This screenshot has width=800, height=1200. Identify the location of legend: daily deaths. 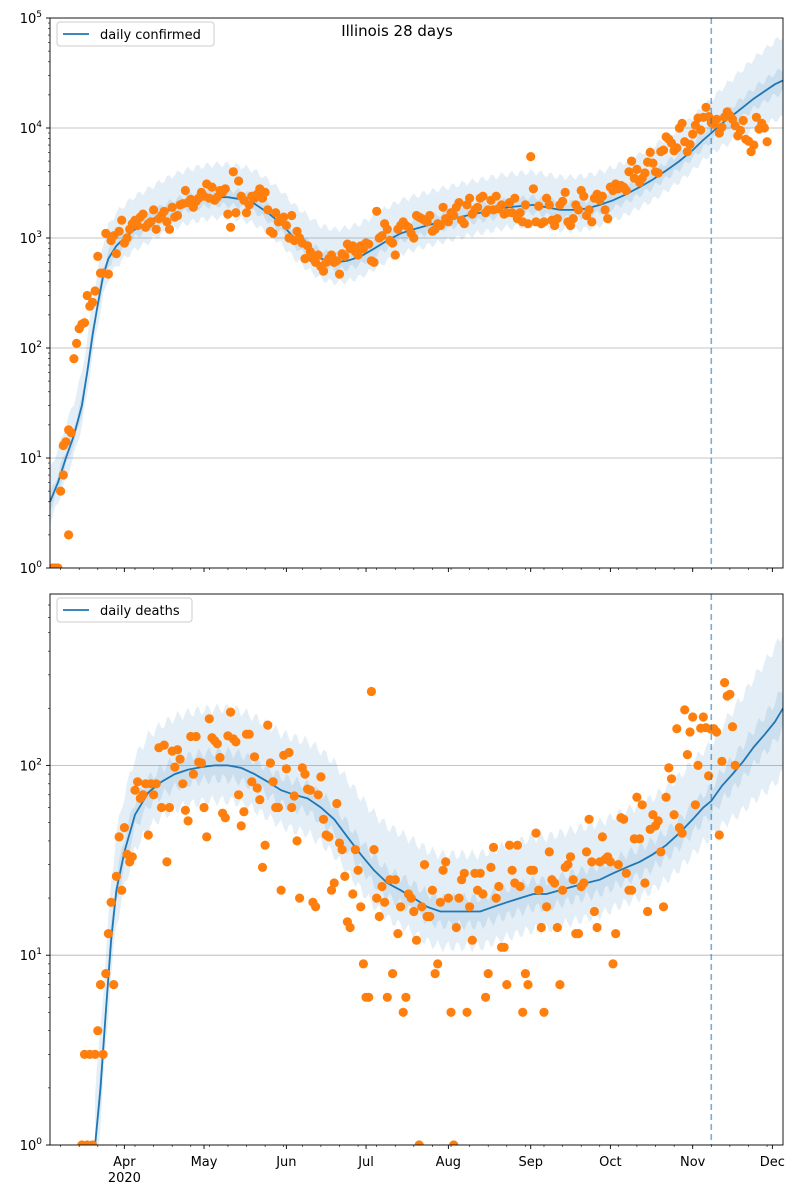
(124, 610).